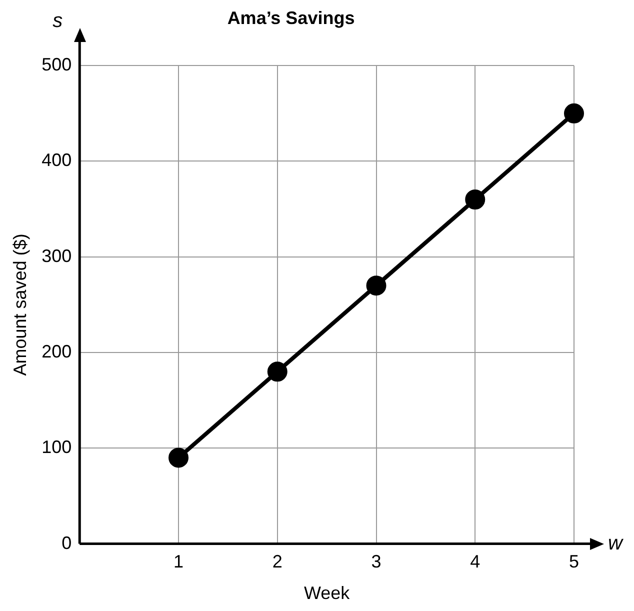 The image size is (634, 611). What do you see at coordinates (57, 21) in the screenshot?
I see `text: s` at bounding box center [57, 21].